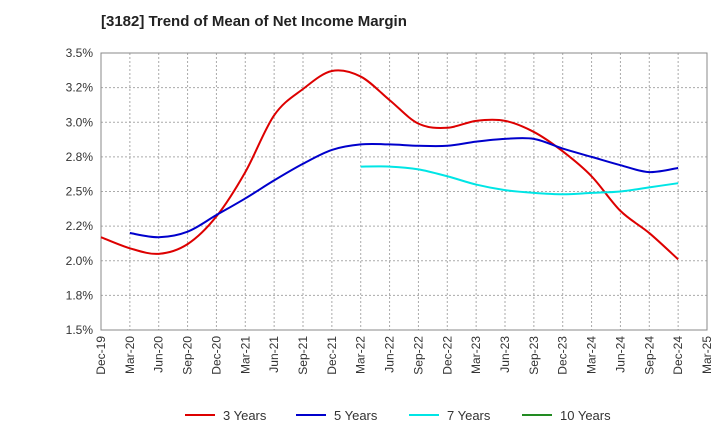 The image size is (720, 440). What do you see at coordinates (476, 355) in the screenshot?
I see `x-tick-label: Mar-23` at bounding box center [476, 355].